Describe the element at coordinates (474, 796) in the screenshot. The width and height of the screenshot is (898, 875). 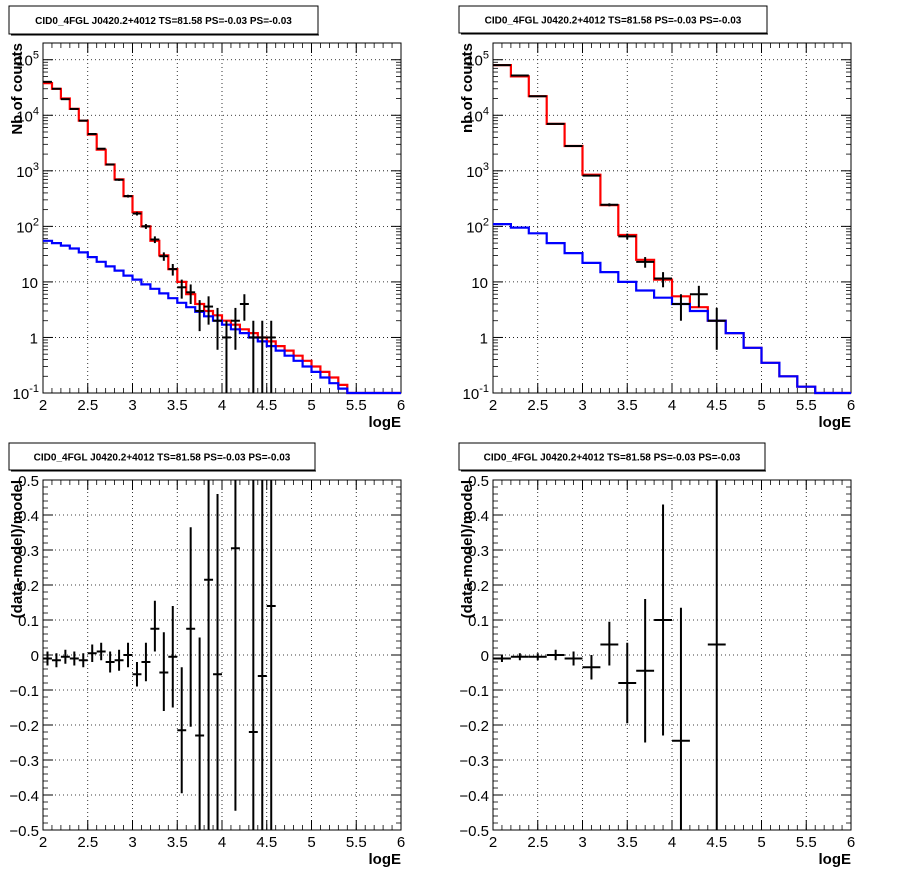
I see `y-tick-label: −0.4` at that location.